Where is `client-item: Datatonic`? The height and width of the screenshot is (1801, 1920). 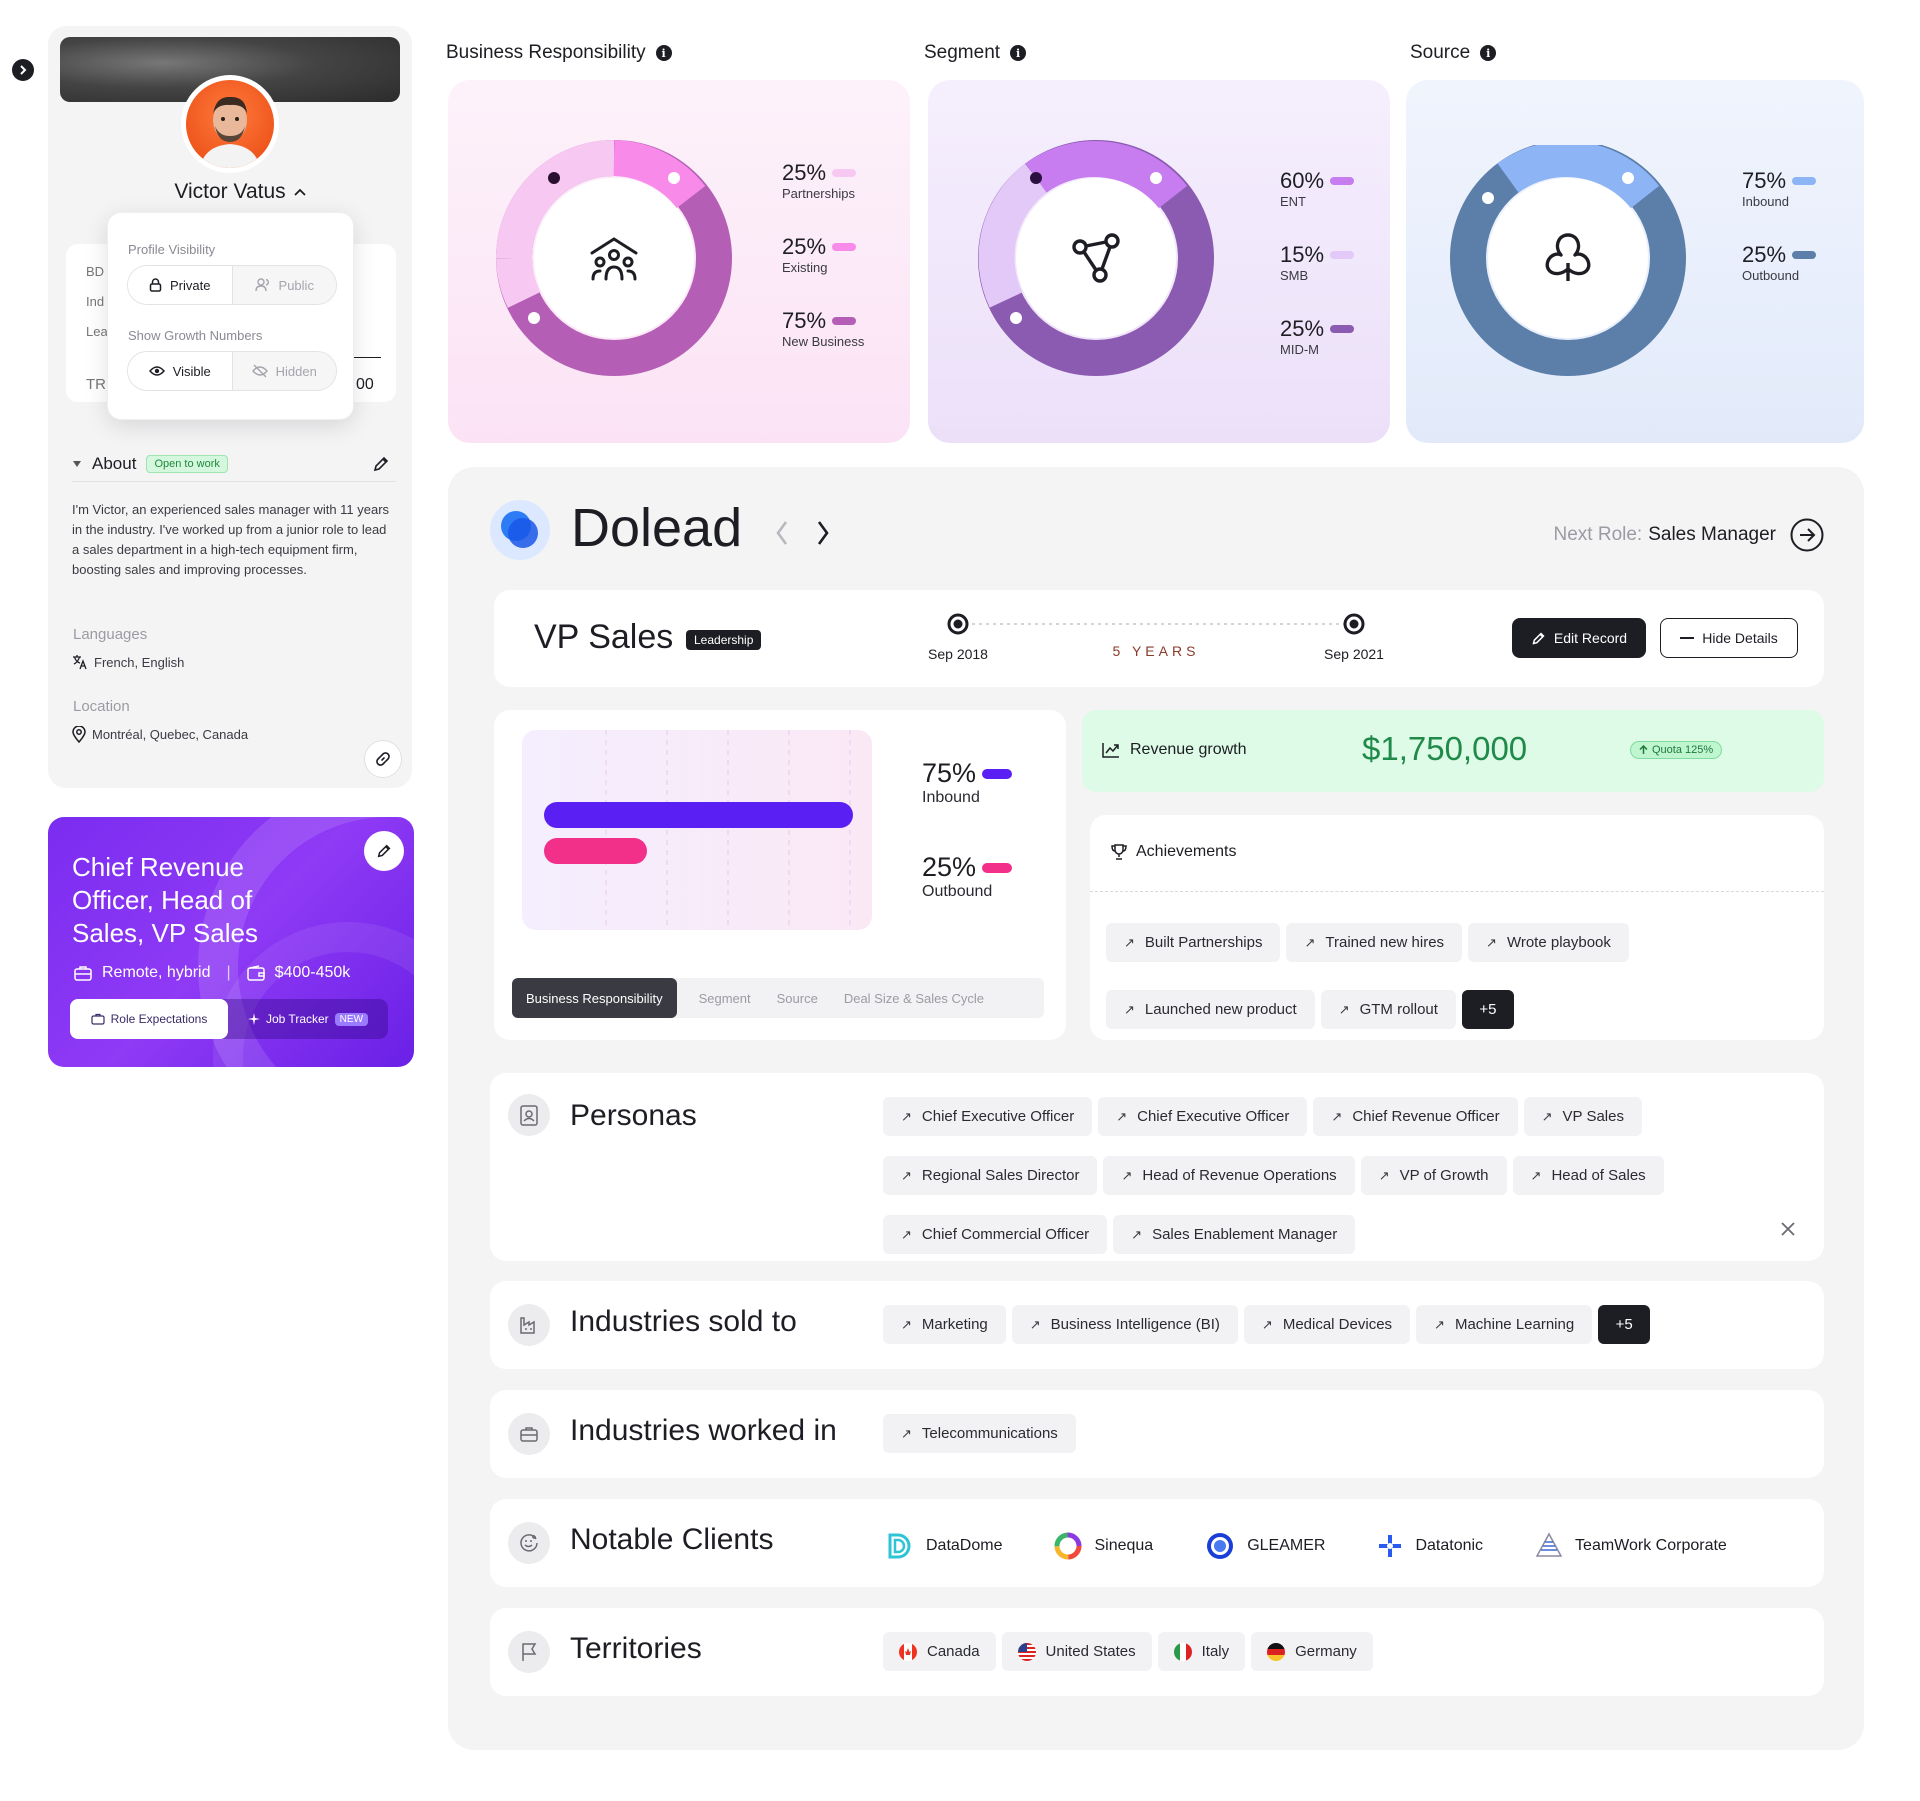 client-item: Datatonic is located at coordinates (1430, 1546).